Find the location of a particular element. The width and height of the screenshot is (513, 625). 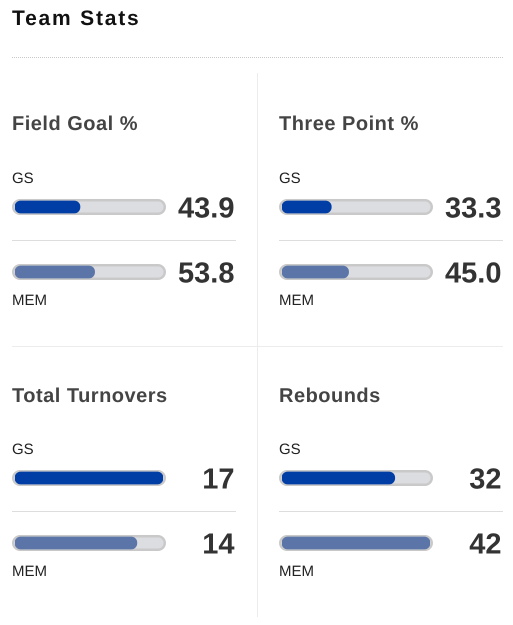

data-label: 33.3 is located at coordinates (473, 208).